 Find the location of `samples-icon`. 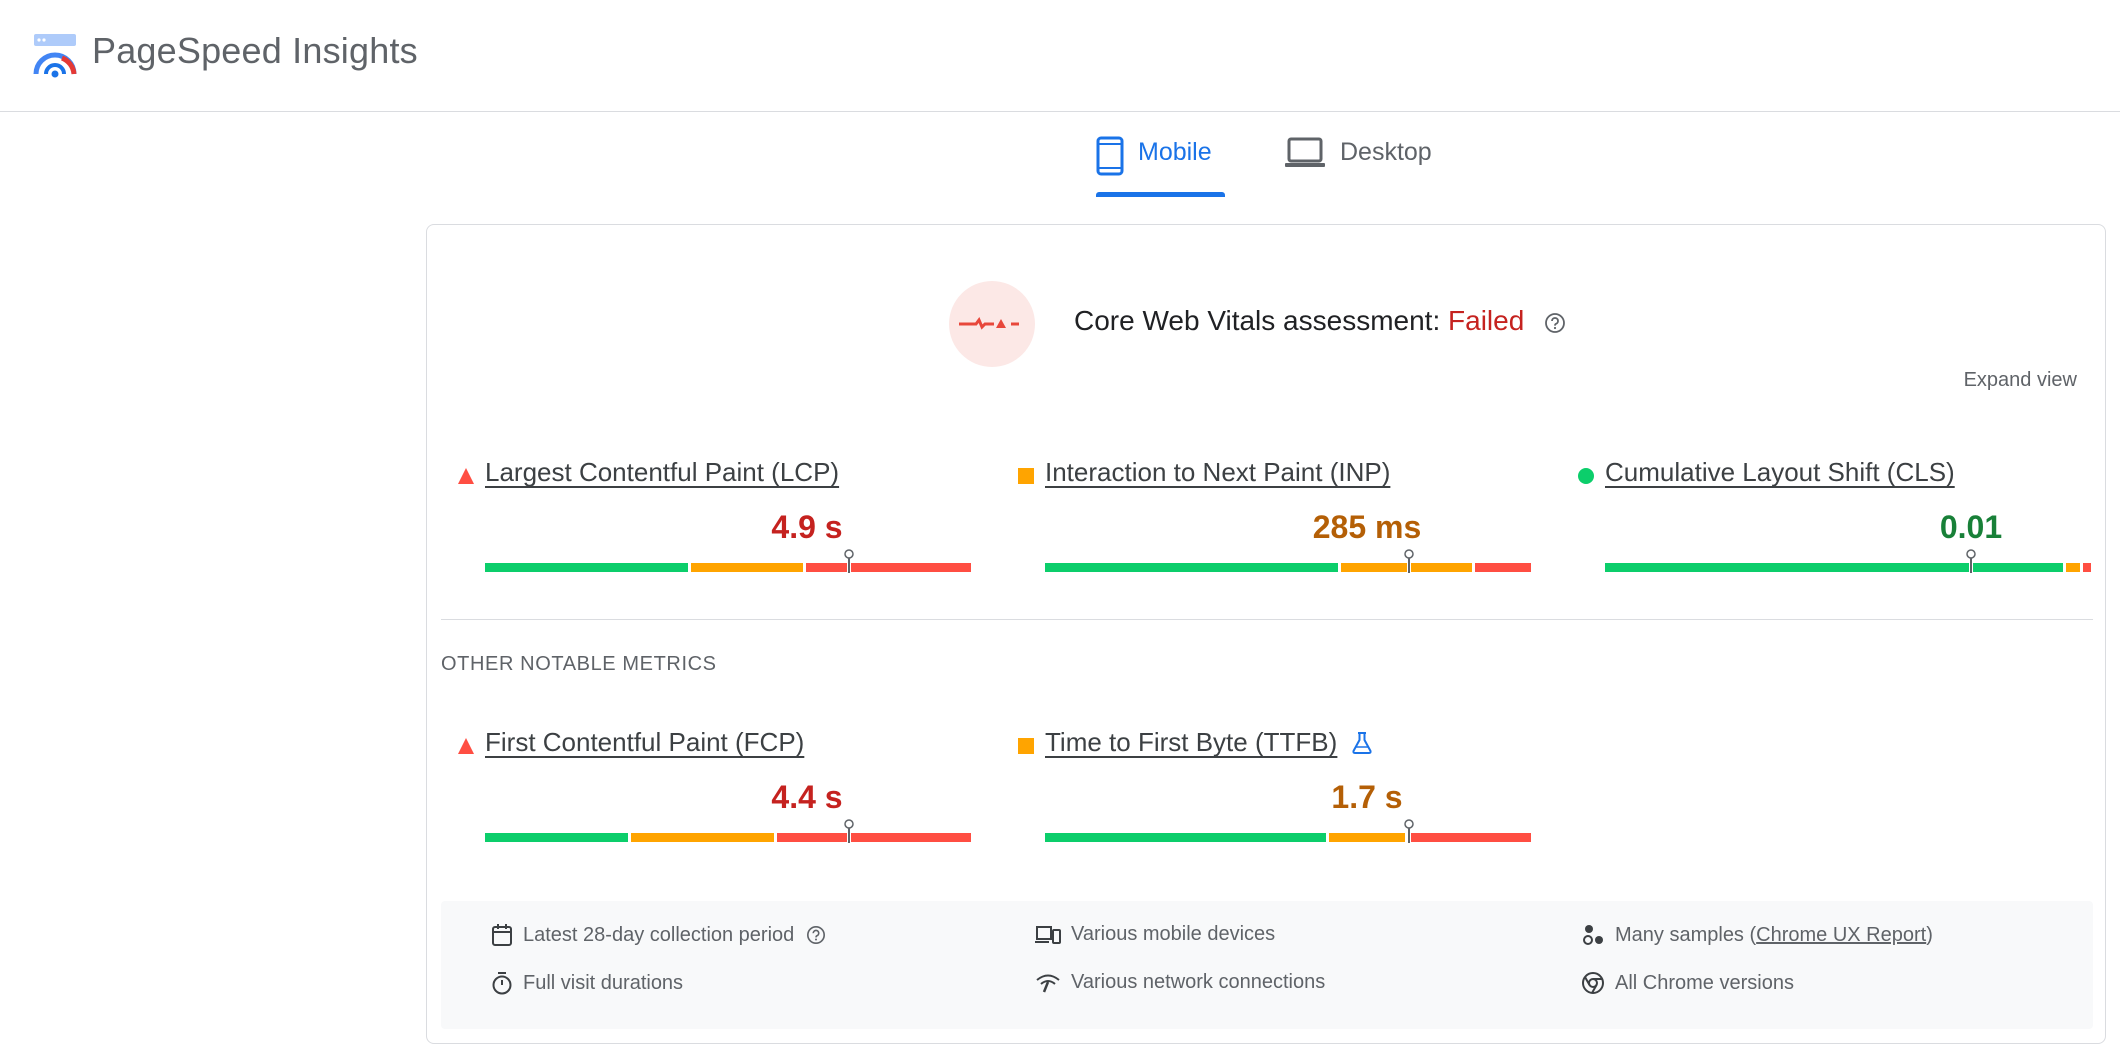

samples-icon is located at coordinates (1593, 935).